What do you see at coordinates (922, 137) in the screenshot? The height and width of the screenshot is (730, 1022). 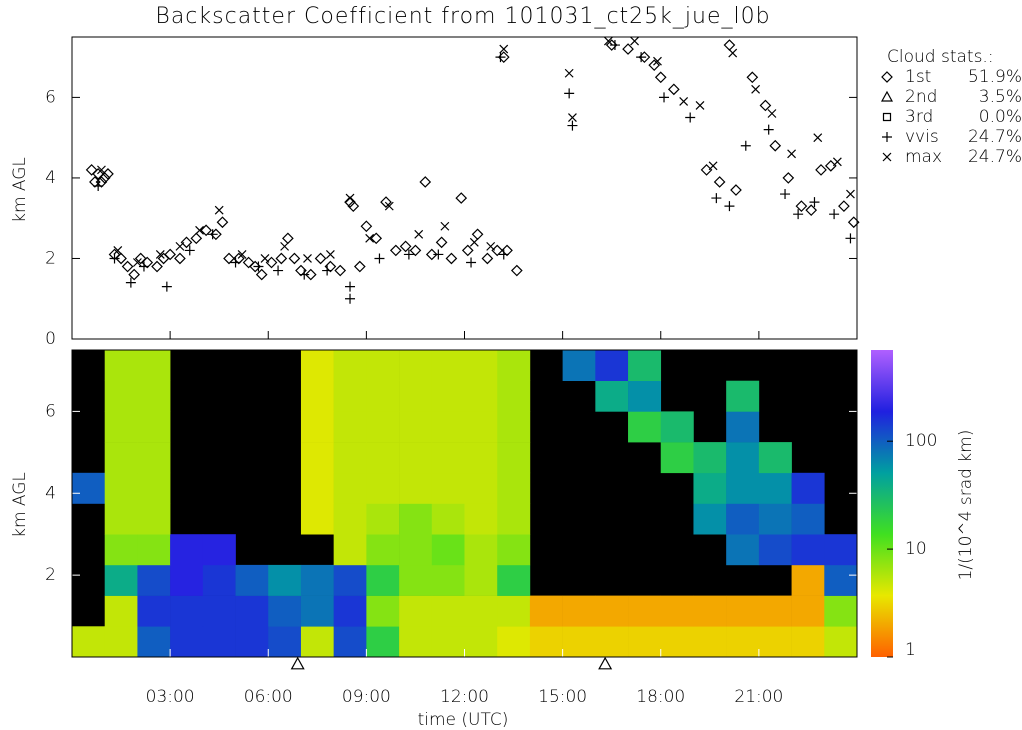 I see `legend-label: vvis` at bounding box center [922, 137].